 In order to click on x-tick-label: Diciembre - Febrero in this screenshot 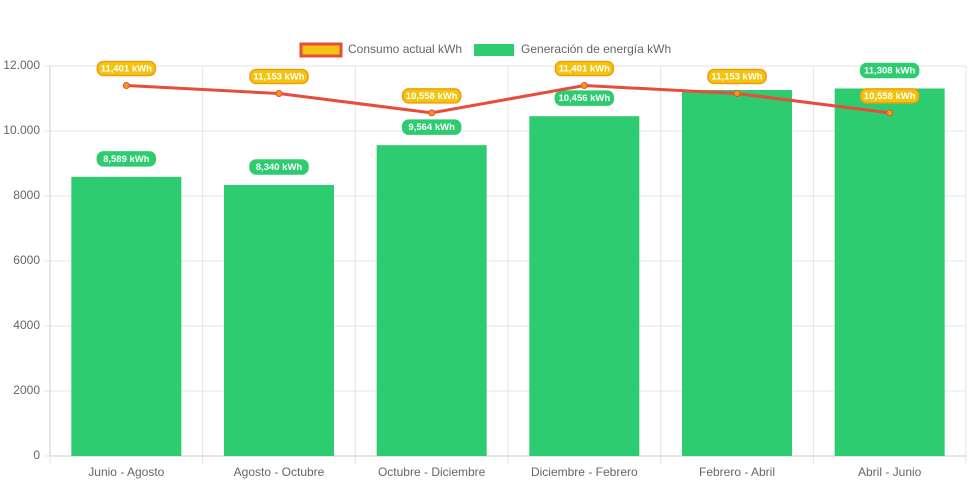, I will do `click(584, 472)`.